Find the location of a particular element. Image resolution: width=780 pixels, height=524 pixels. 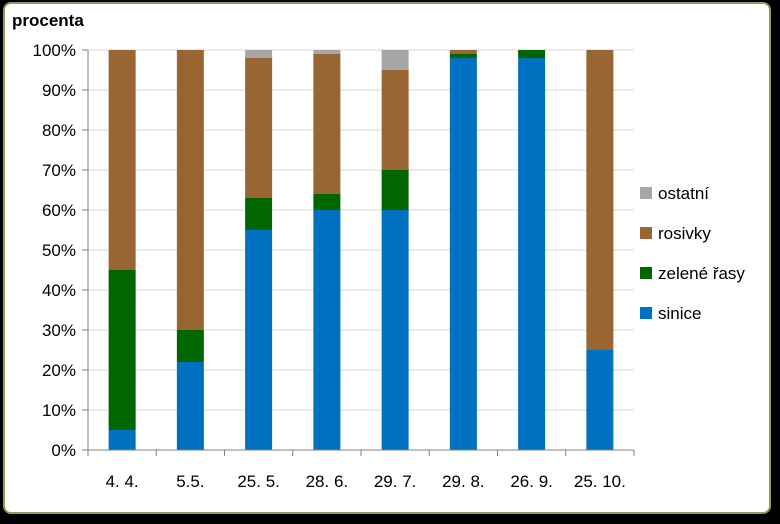

y-tick-label: 70% is located at coordinates (59, 170).